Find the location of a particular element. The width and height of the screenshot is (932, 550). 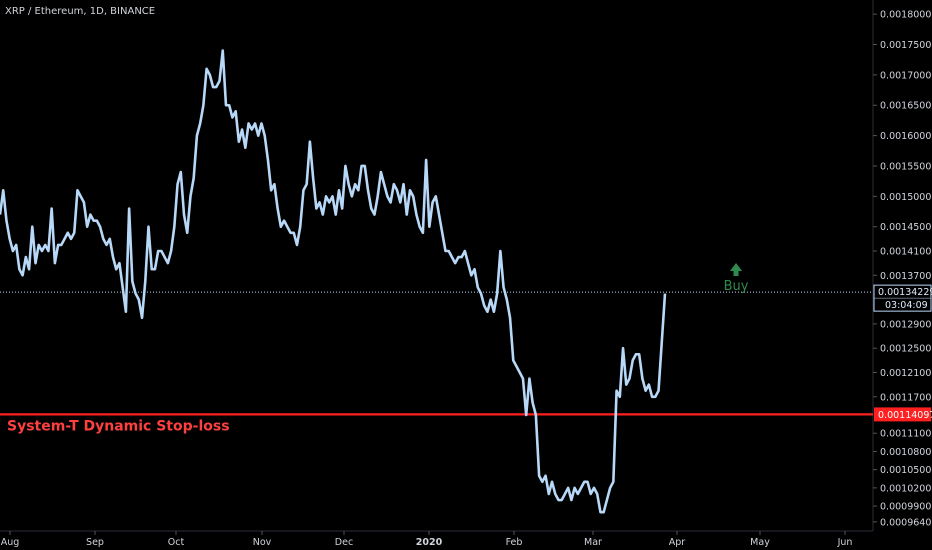

x-tick-label: Jun is located at coordinates (845, 542).